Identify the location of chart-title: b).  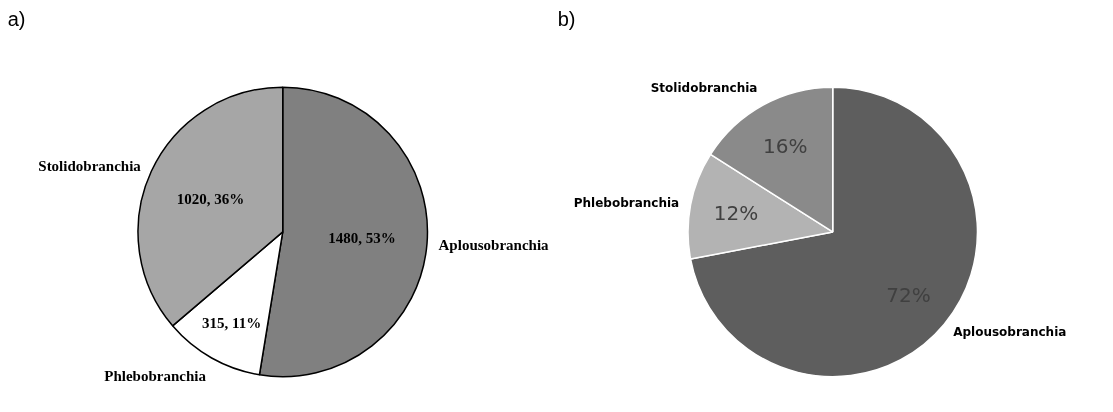
(566, 18).